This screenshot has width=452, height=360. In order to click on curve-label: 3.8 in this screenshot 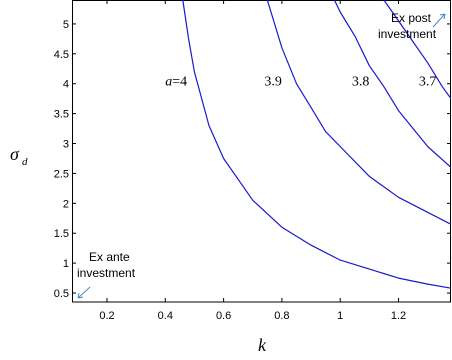, I will do `click(361, 82)`.